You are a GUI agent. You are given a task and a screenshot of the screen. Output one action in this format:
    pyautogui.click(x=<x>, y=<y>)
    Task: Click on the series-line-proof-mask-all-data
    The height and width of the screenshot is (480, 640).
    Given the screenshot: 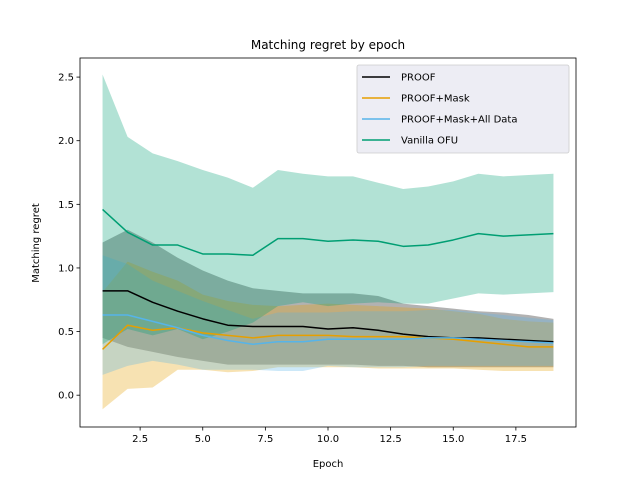 What is the action you would take?
    pyautogui.click(x=328, y=330)
    